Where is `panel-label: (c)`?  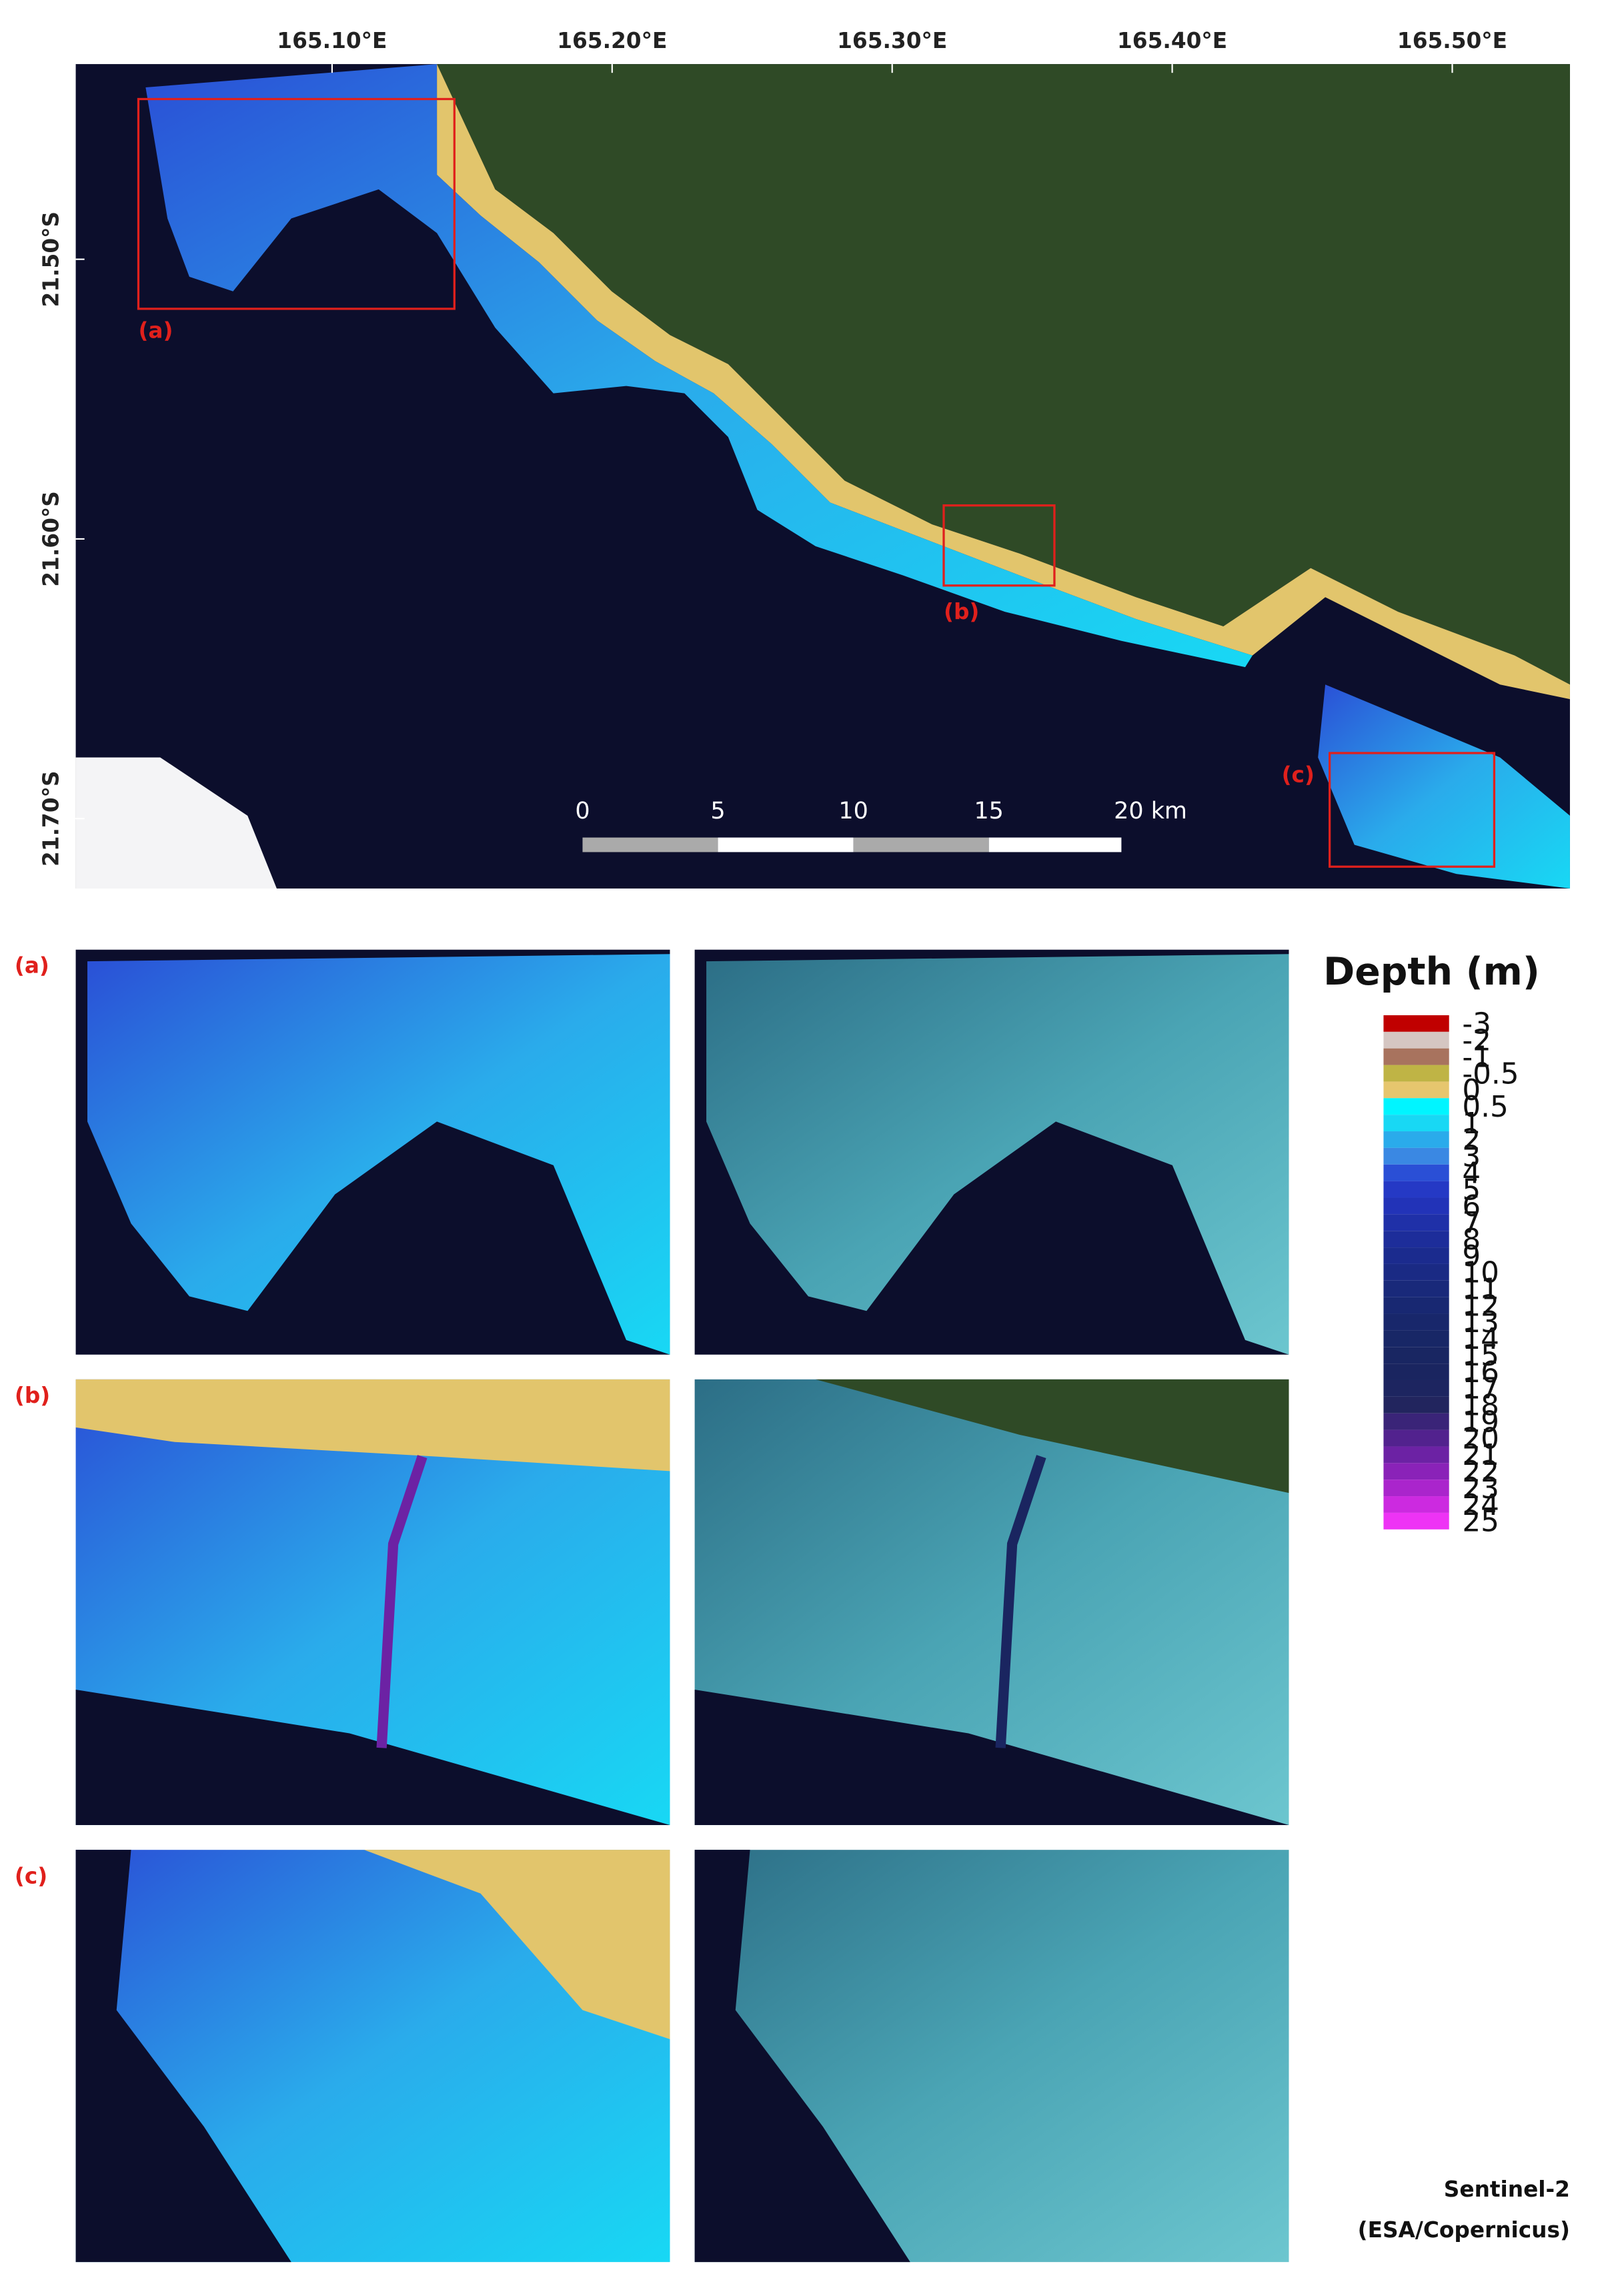
panel-label: (c) is located at coordinates (31, 1875).